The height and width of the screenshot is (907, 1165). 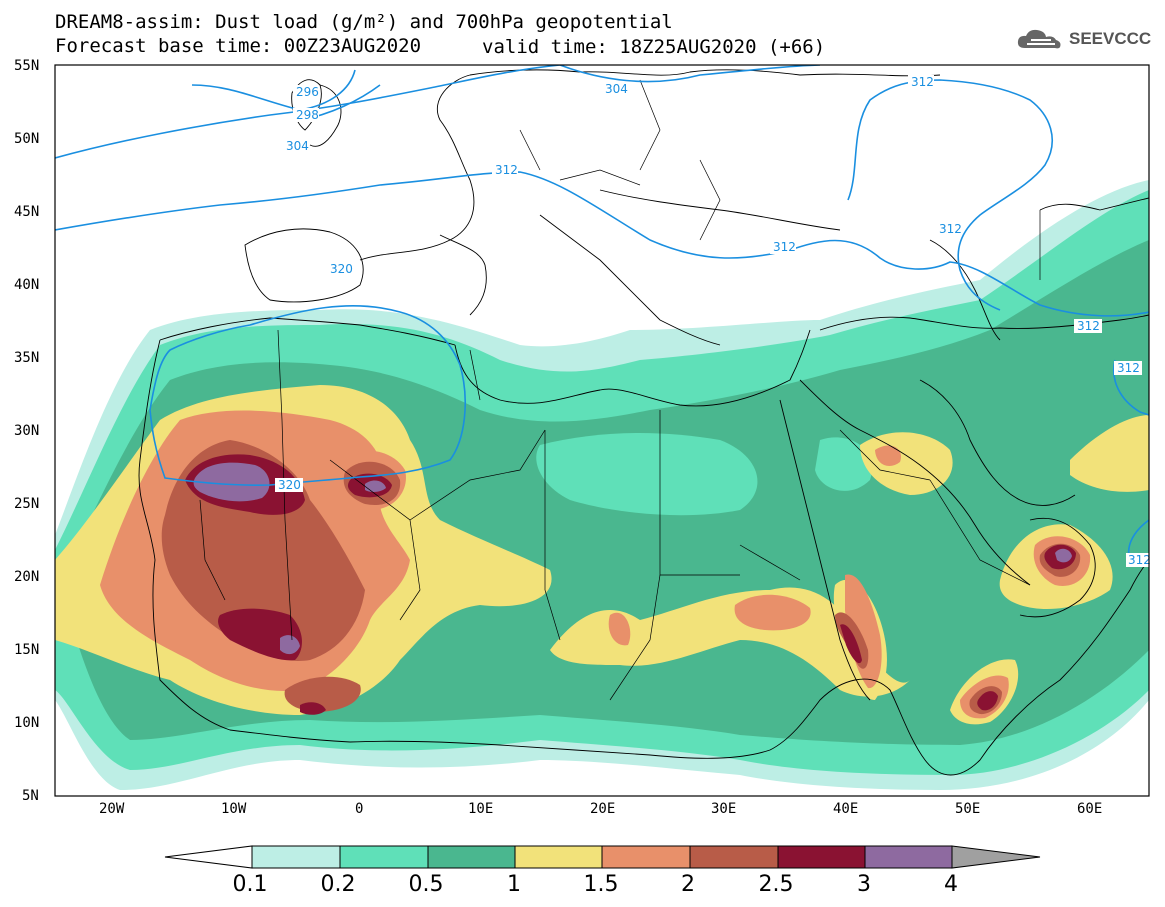 What do you see at coordinates (26, 577) in the screenshot?
I see `lat-label: 20N` at bounding box center [26, 577].